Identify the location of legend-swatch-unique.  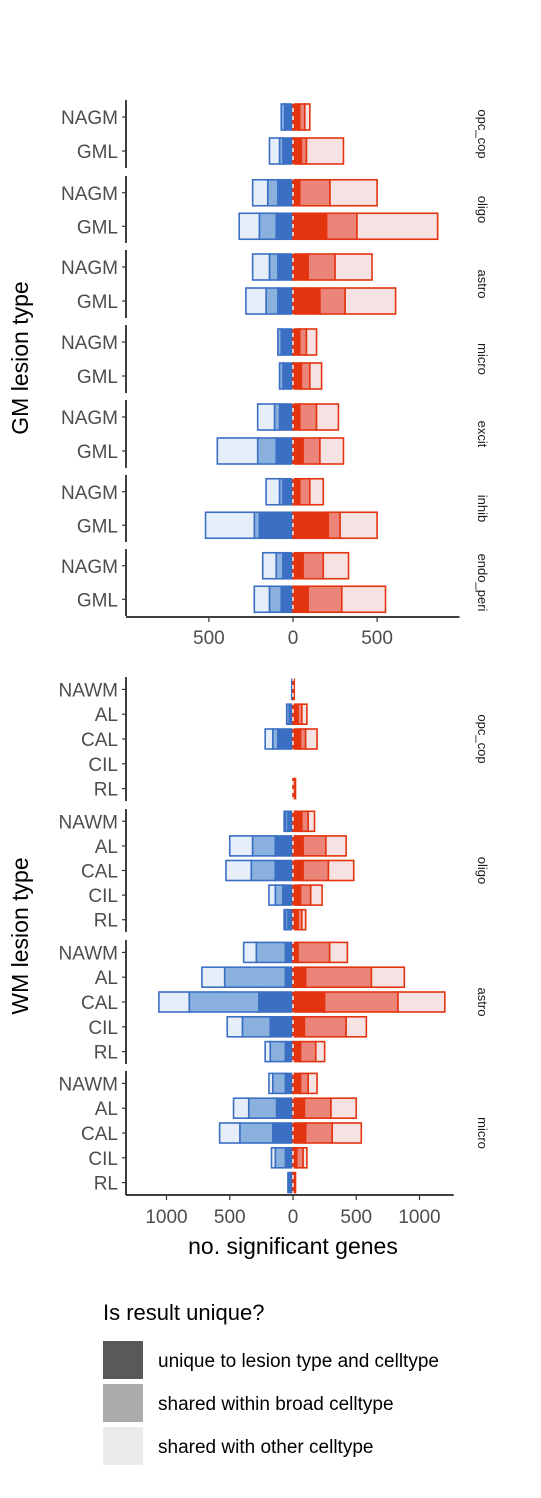
(123, 1360).